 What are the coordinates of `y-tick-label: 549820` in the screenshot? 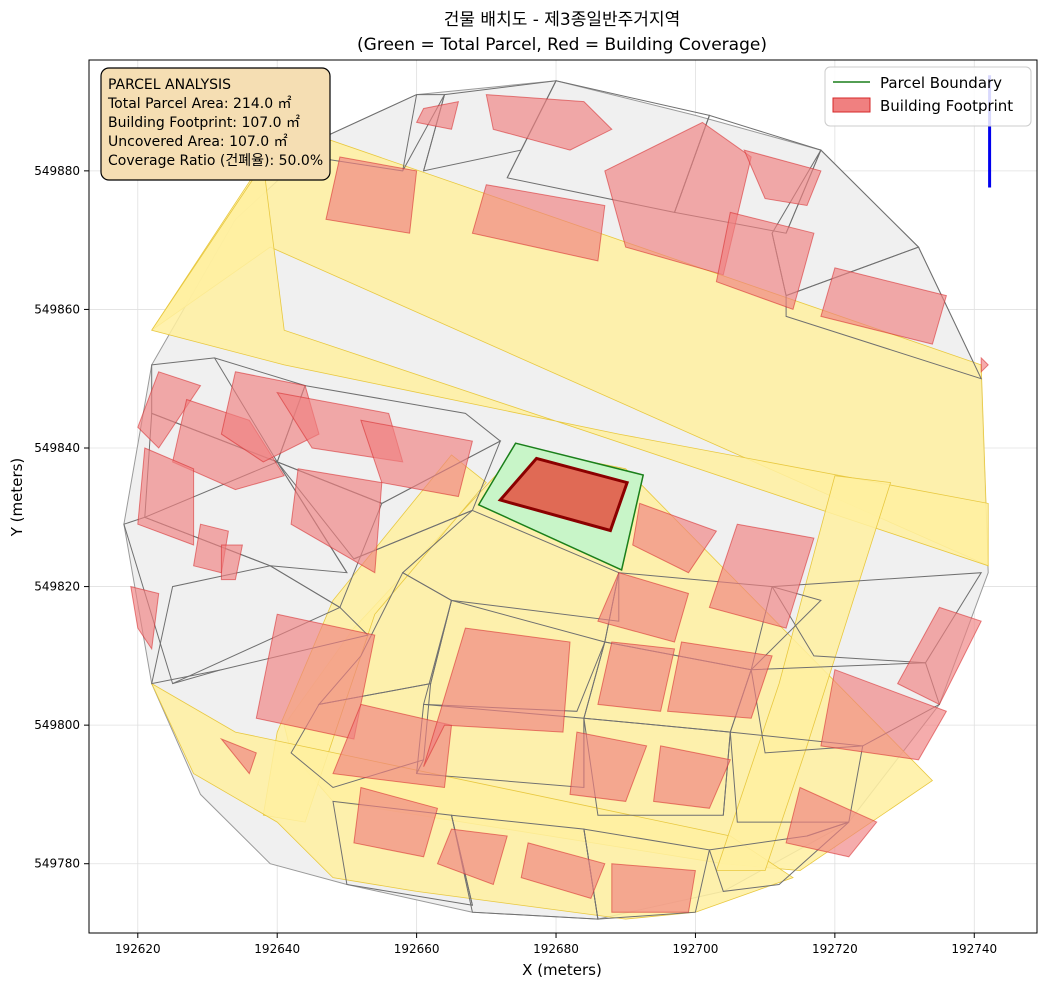 It's located at (57, 587).